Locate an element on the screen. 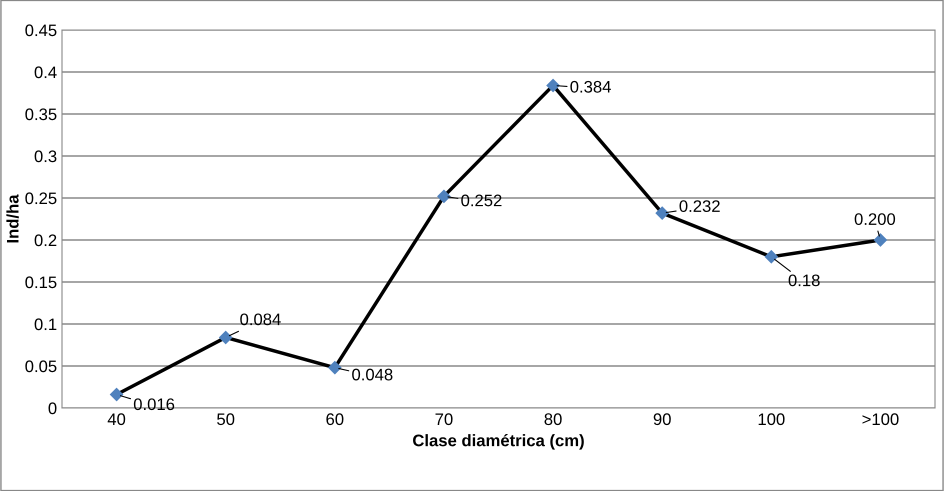 The image size is (944, 491). data-label: 0.18 is located at coordinates (804, 280).